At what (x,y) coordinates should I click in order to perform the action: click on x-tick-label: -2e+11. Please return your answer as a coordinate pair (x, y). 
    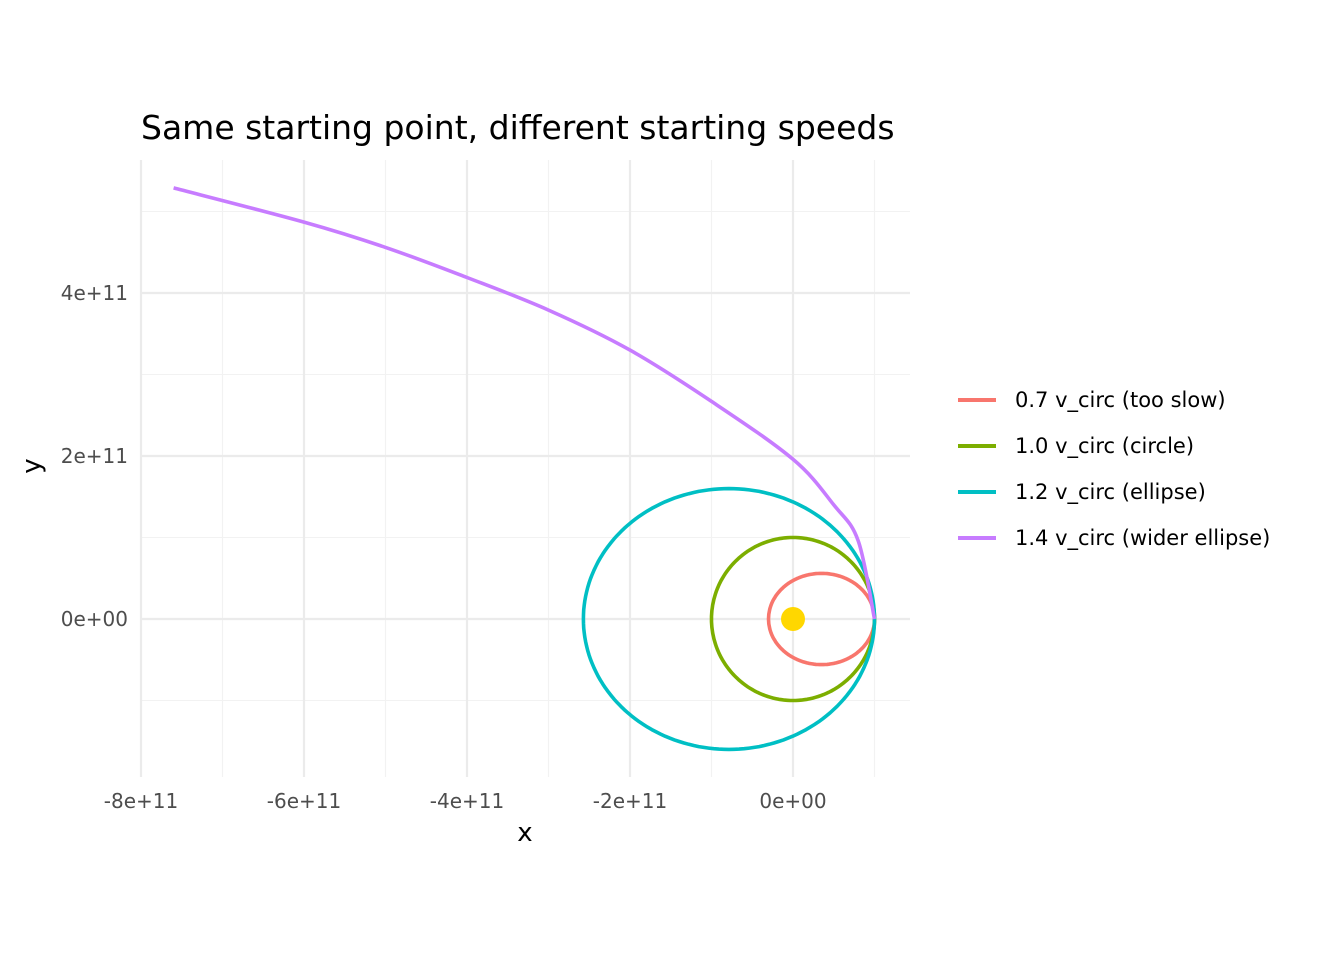
    Looking at the image, I should click on (630, 801).